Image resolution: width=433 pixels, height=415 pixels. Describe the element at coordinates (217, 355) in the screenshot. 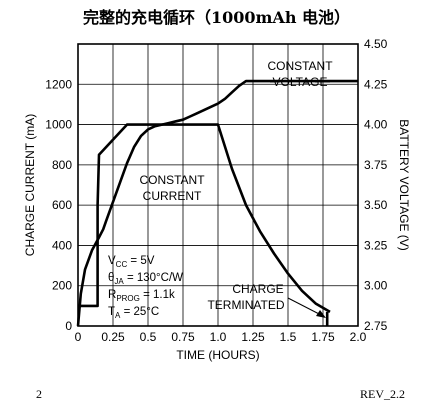

I see `x-axis-label: TIME (HOURS)` at that location.